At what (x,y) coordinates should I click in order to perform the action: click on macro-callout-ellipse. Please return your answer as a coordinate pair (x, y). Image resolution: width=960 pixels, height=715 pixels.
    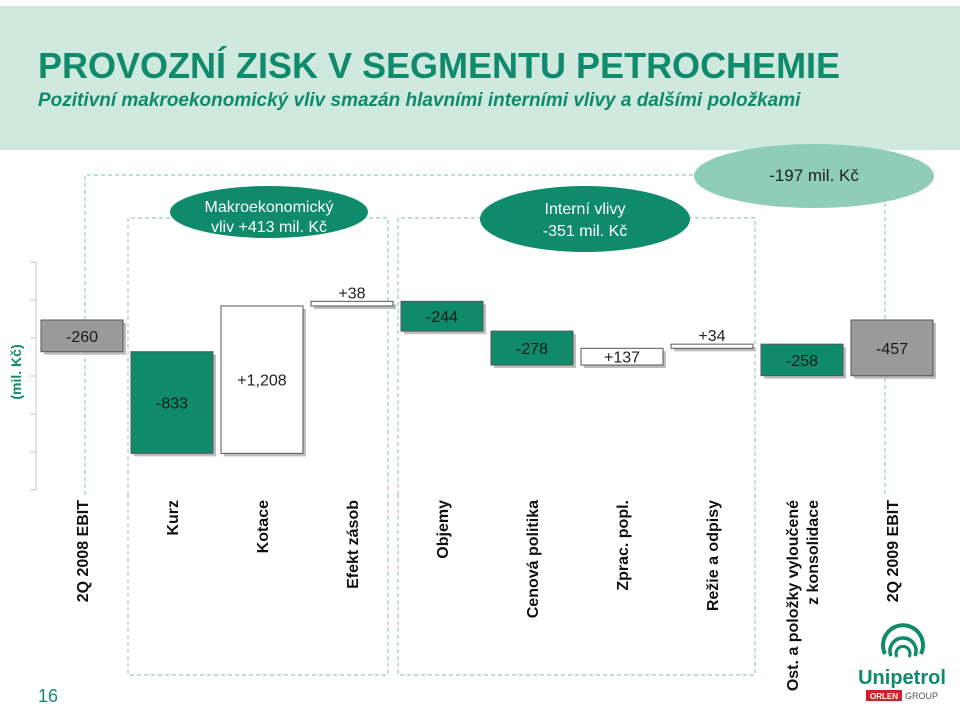
    Looking at the image, I should click on (269, 212).